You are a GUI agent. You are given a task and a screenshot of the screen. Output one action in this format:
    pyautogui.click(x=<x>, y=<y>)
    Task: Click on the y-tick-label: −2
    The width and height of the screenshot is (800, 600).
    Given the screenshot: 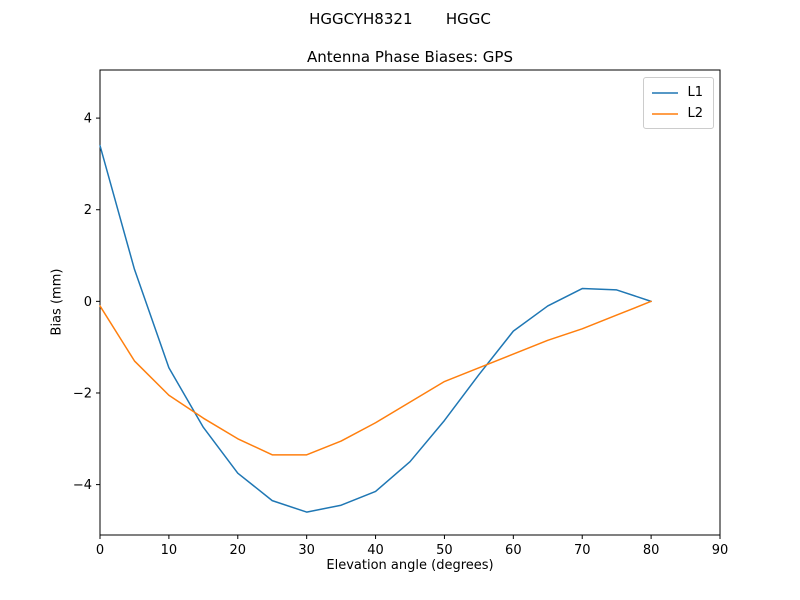 What is the action you would take?
    pyautogui.click(x=82, y=393)
    